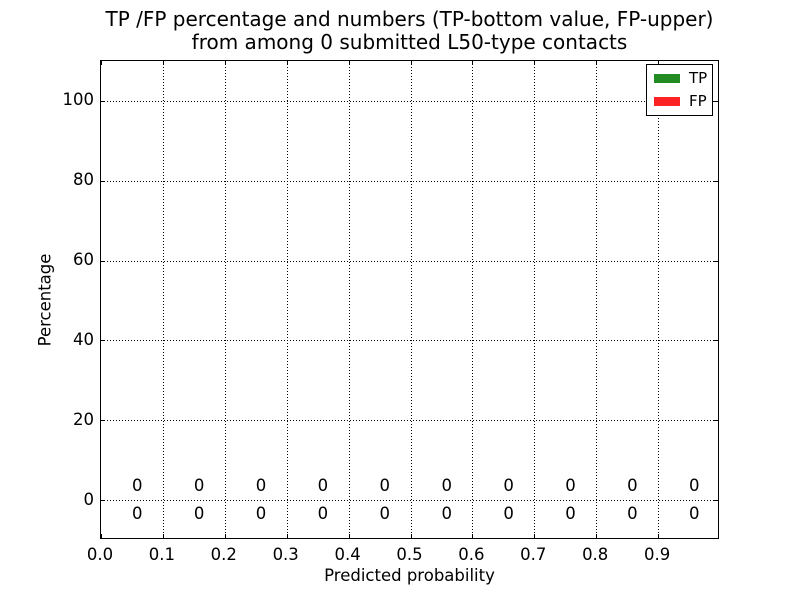 This screenshot has height=600, width=800. Describe the element at coordinates (89, 499) in the screenshot. I see `y-tick-label: 0` at that location.